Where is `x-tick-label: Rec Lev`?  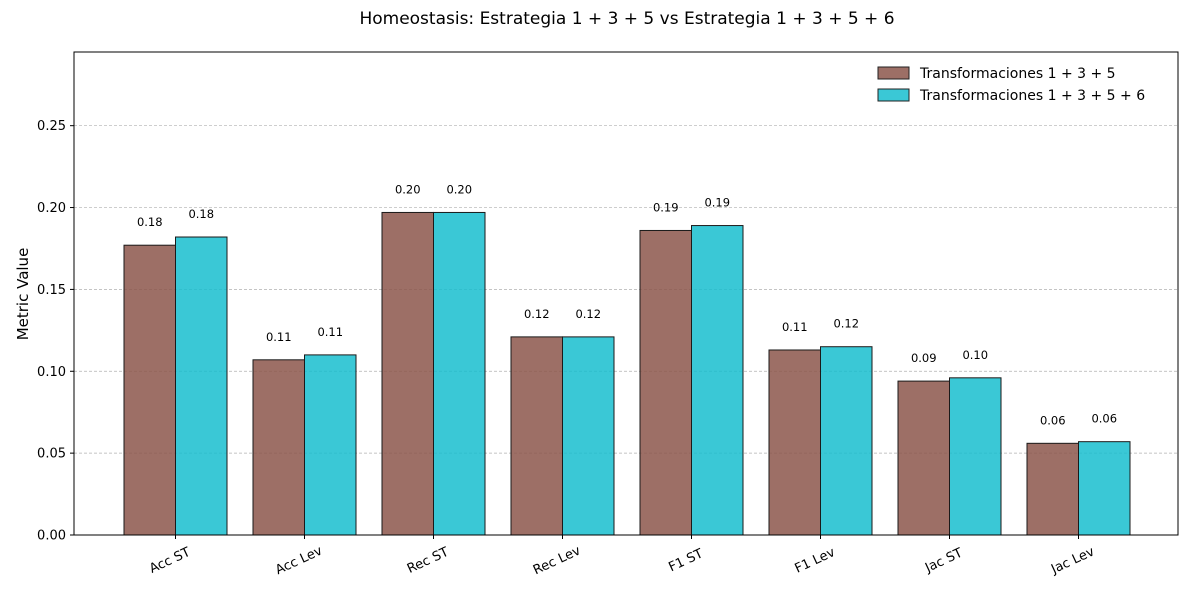 x-tick-label: Rec Lev is located at coordinates (557, 560).